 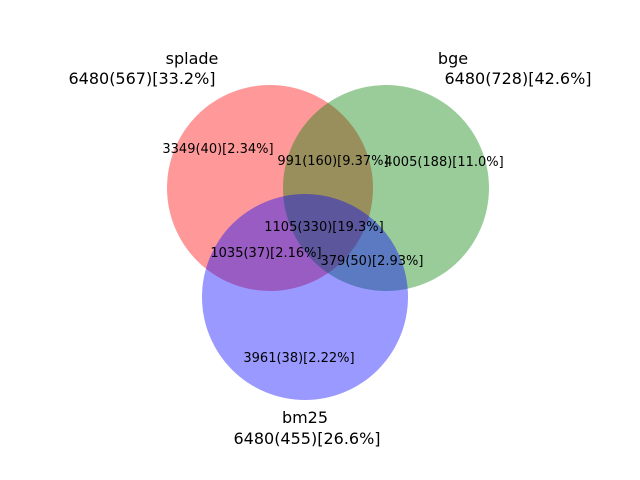 What do you see at coordinates (306, 438) in the screenshot?
I see `bm25-set-stats: 6480(455)[26.6%]` at bounding box center [306, 438].